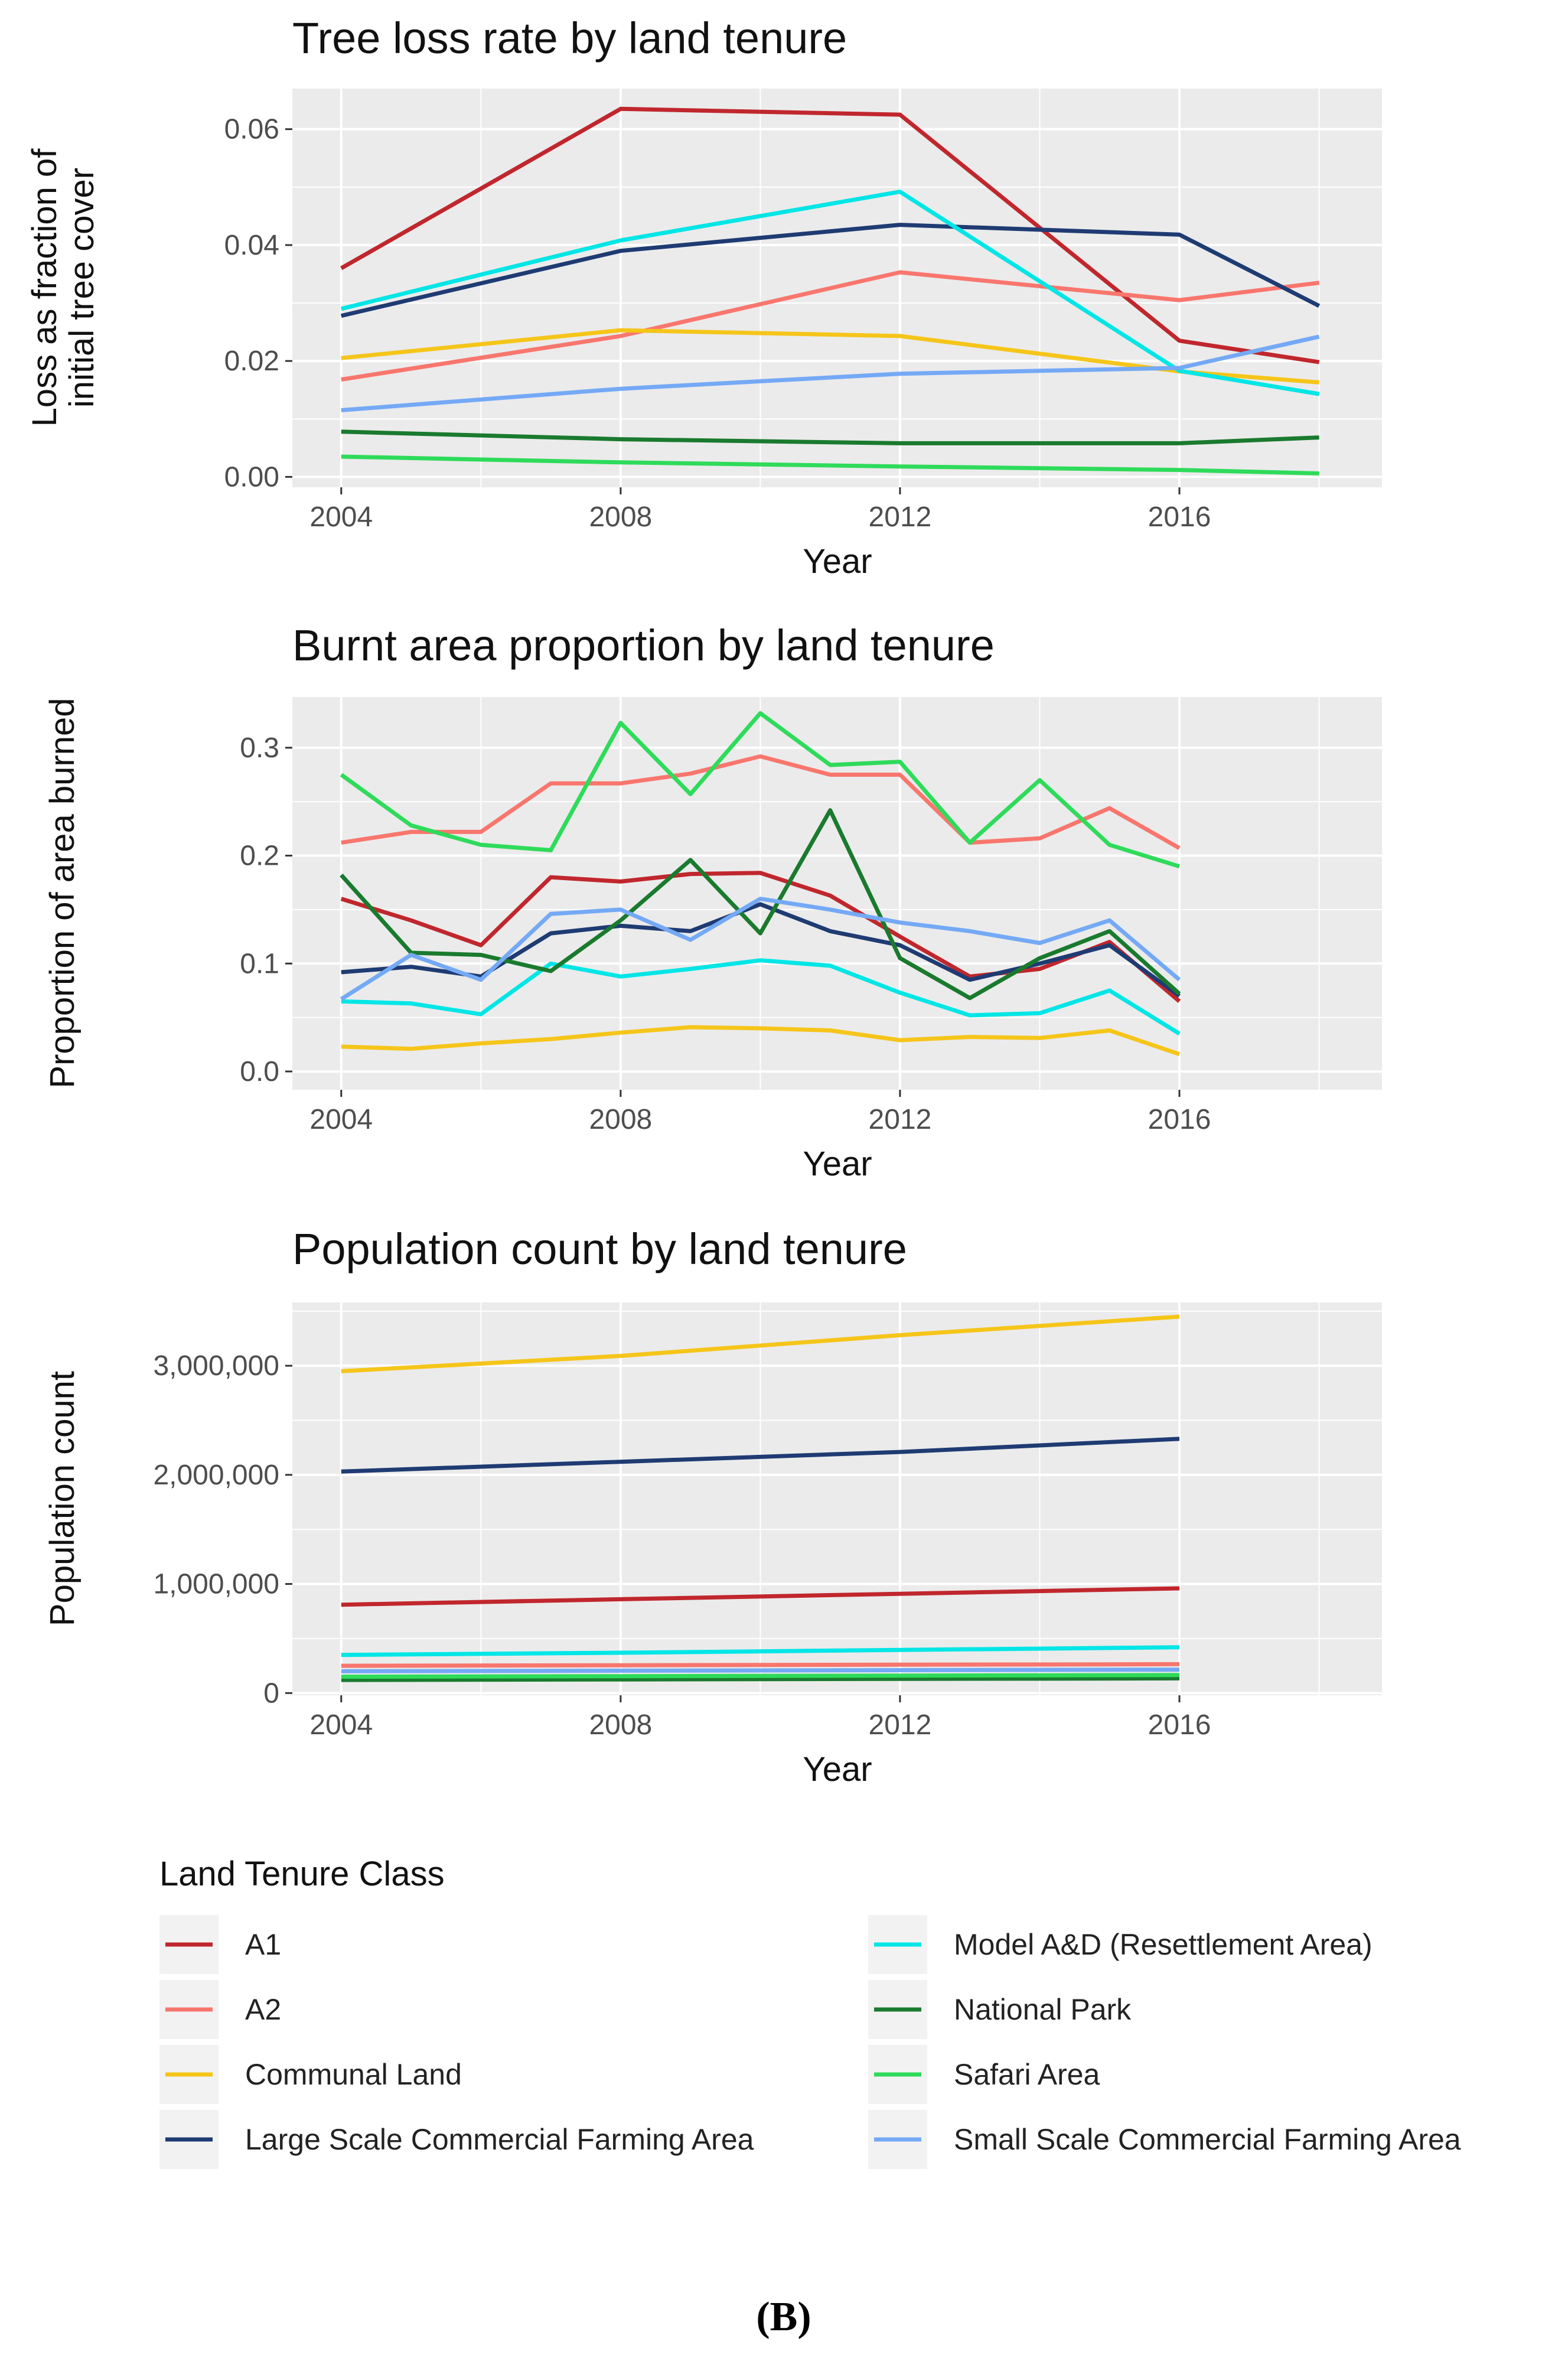  I want to click on series-line-population-national-park, so click(760, 1679).